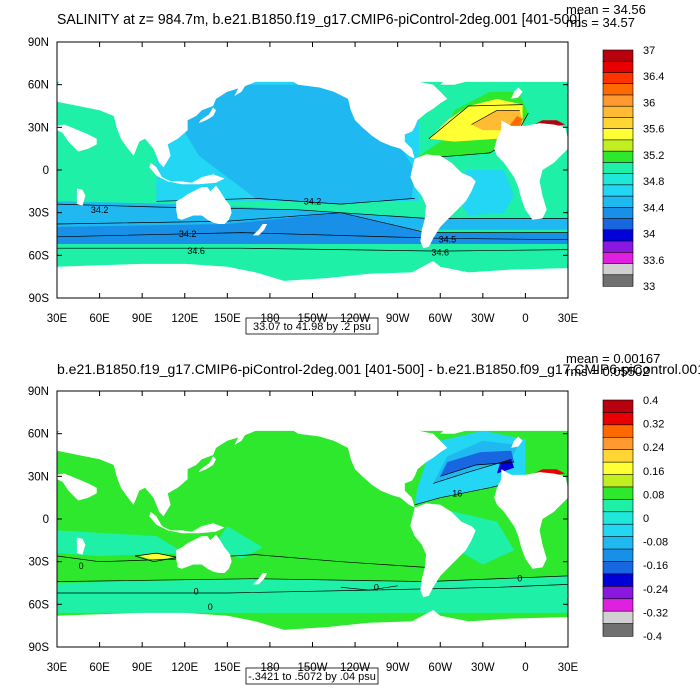  What do you see at coordinates (187, 522) in the screenshot?
I see `land-indonesia` at bounding box center [187, 522].